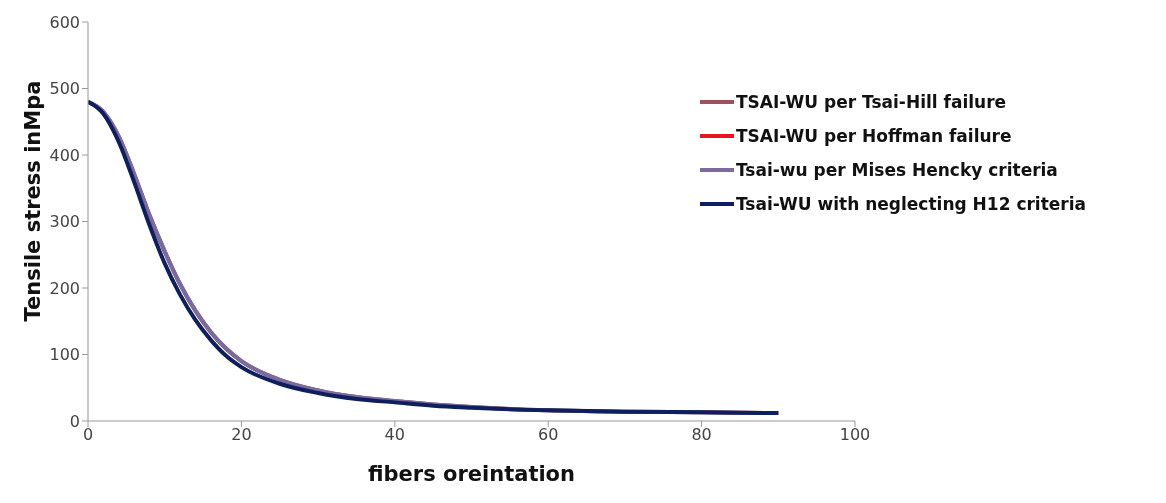 The height and width of the screenshot is (503, 1166). I want to click on x-tick-label: 80, so click(701, 435).